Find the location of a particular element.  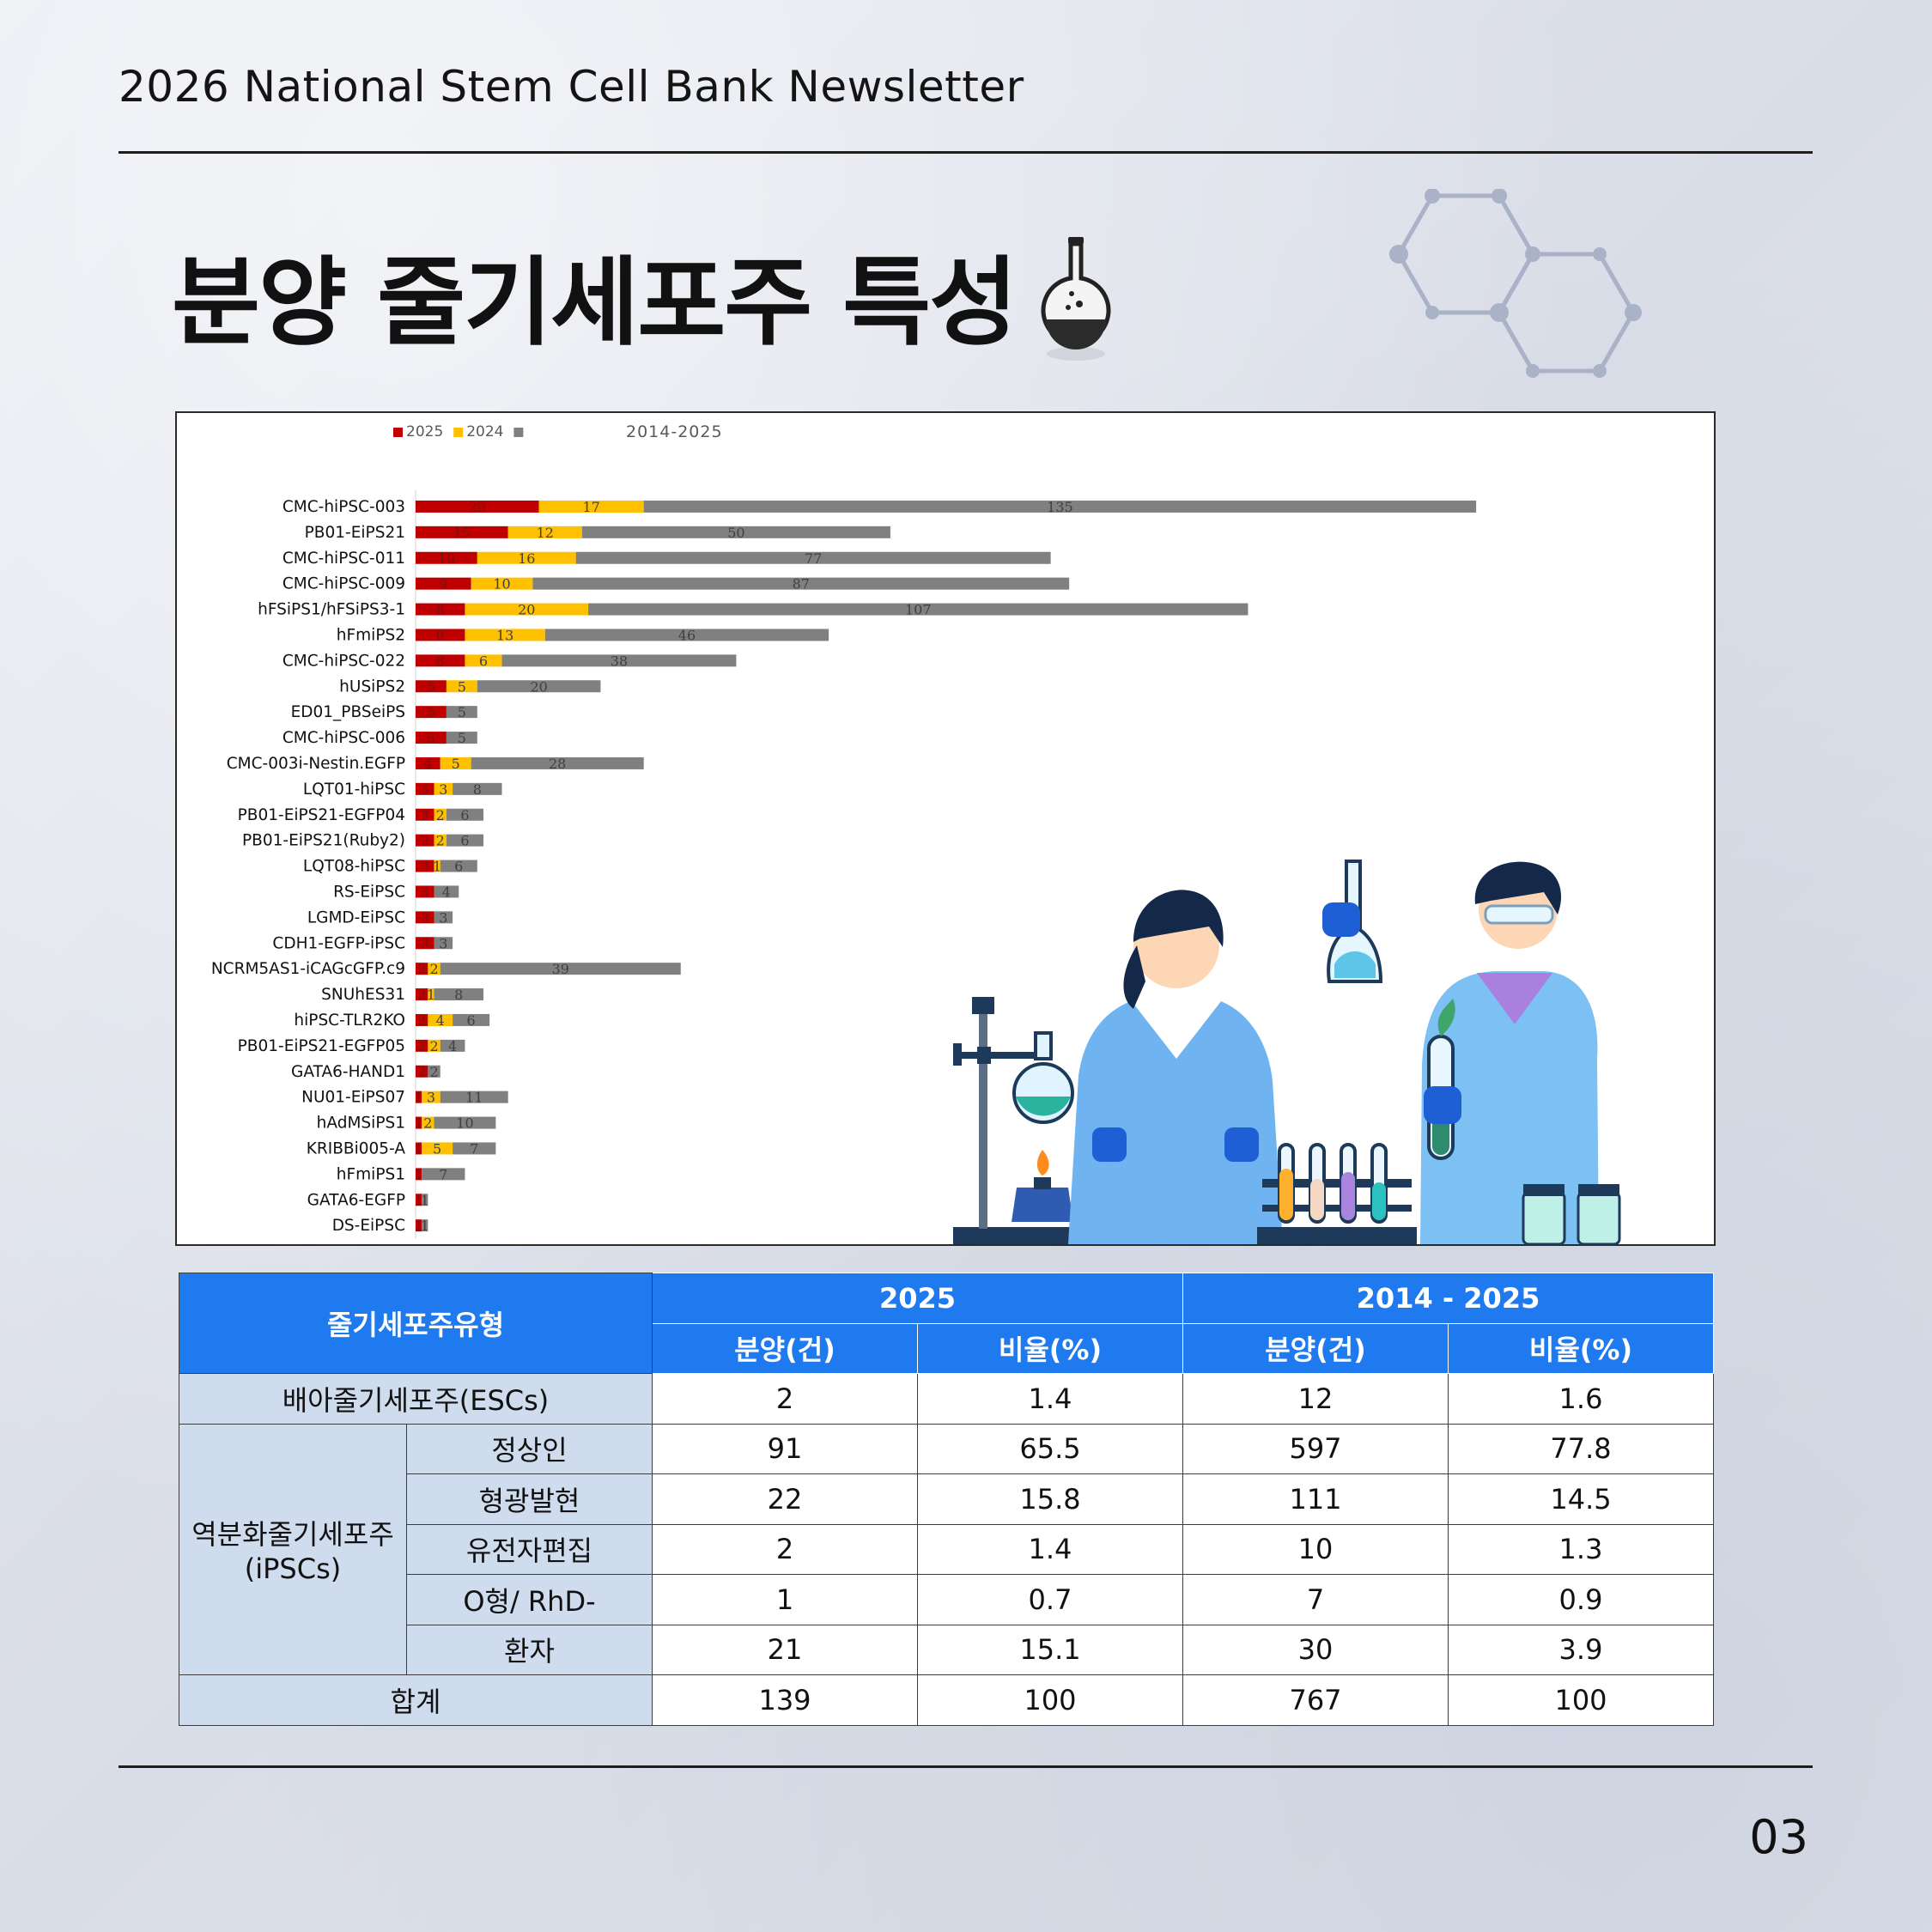

category-label: KRIBBi005-A is located at coordinates (356, 1148).